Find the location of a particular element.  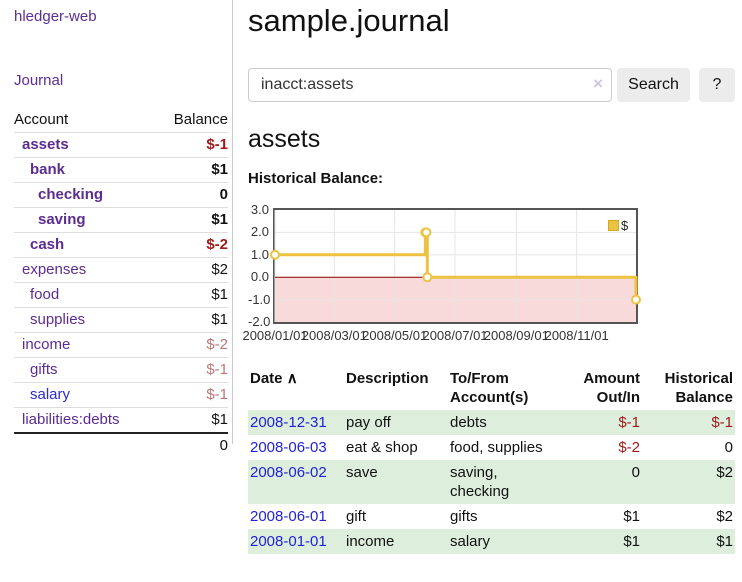

transaction-accounts: salary is located at coordinates (470, 541).